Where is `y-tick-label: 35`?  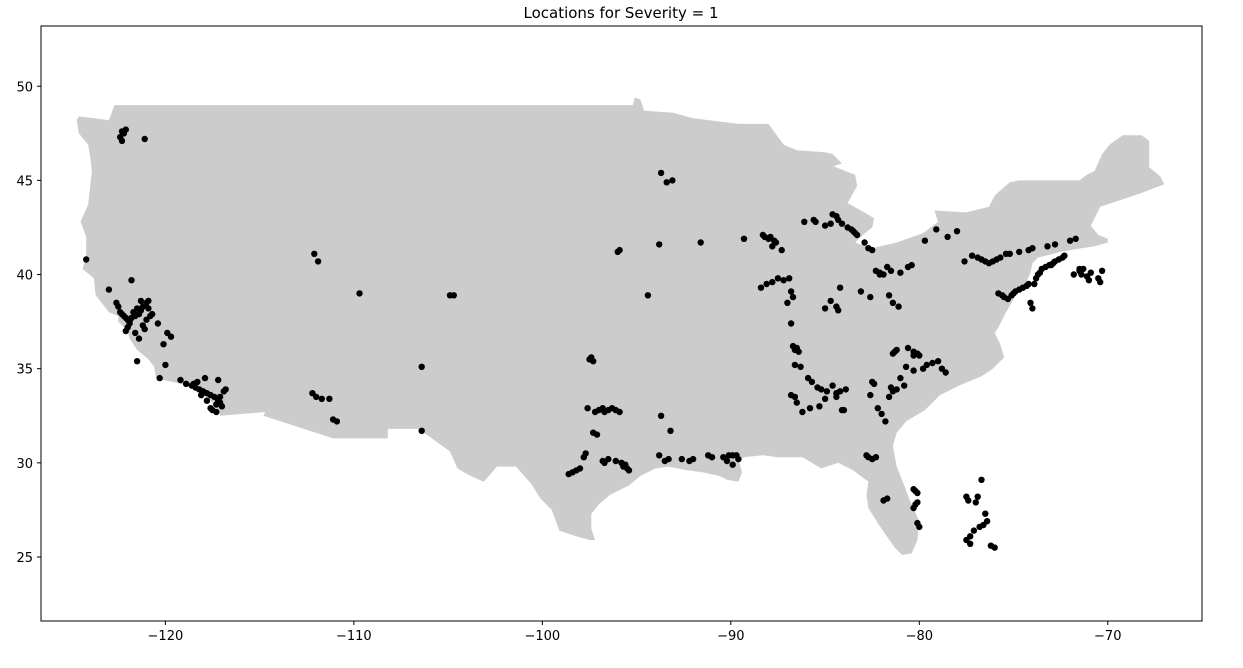
y-tick-label: 35 is located at coordinates (24, 370).